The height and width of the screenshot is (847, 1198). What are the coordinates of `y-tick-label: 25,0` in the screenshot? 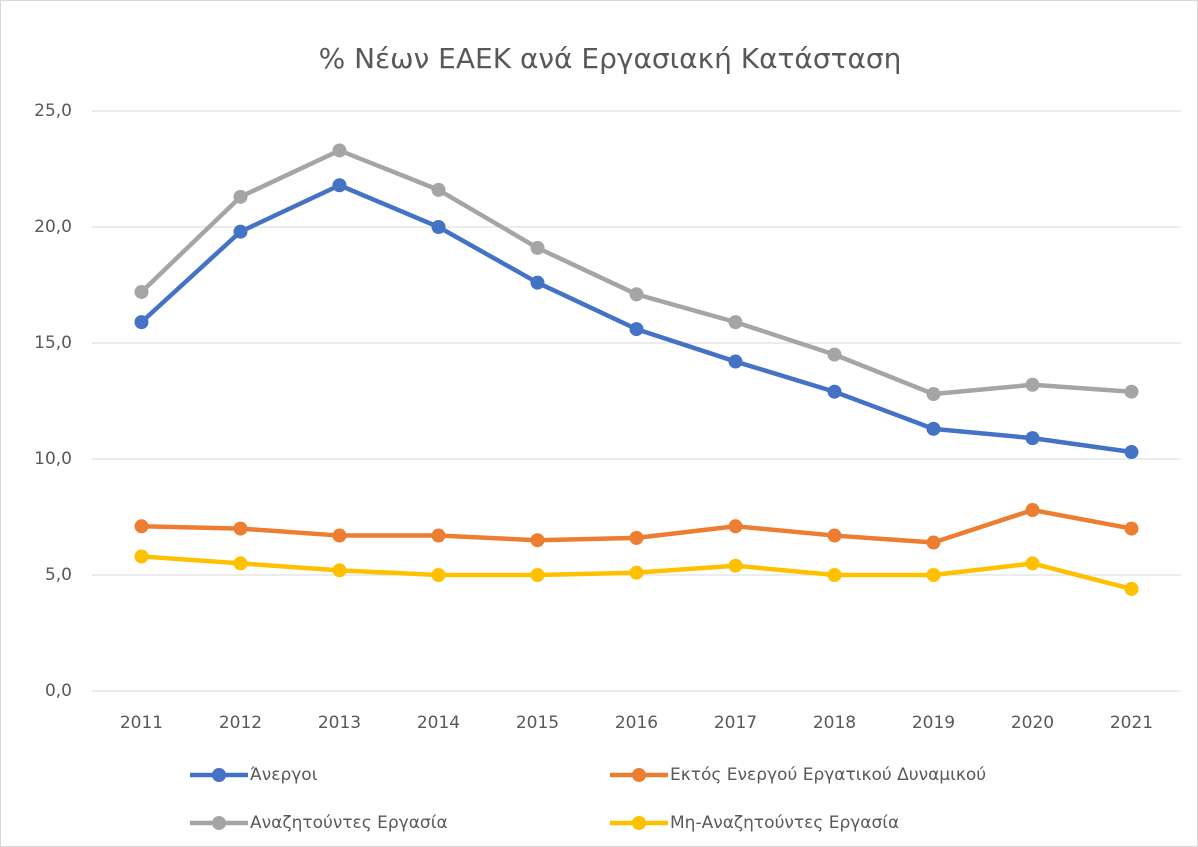 It's located at (53, 111).